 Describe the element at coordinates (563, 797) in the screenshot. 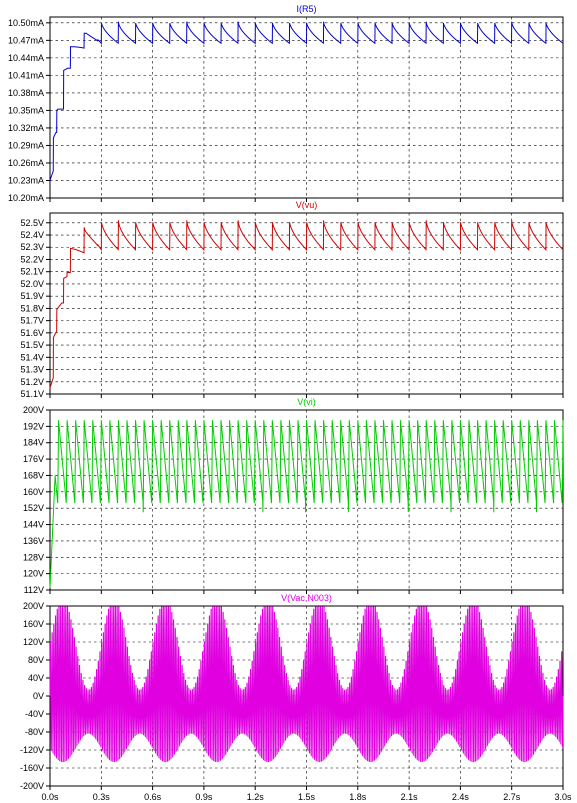

I see `x-tick-label: 3.0s` at that location.